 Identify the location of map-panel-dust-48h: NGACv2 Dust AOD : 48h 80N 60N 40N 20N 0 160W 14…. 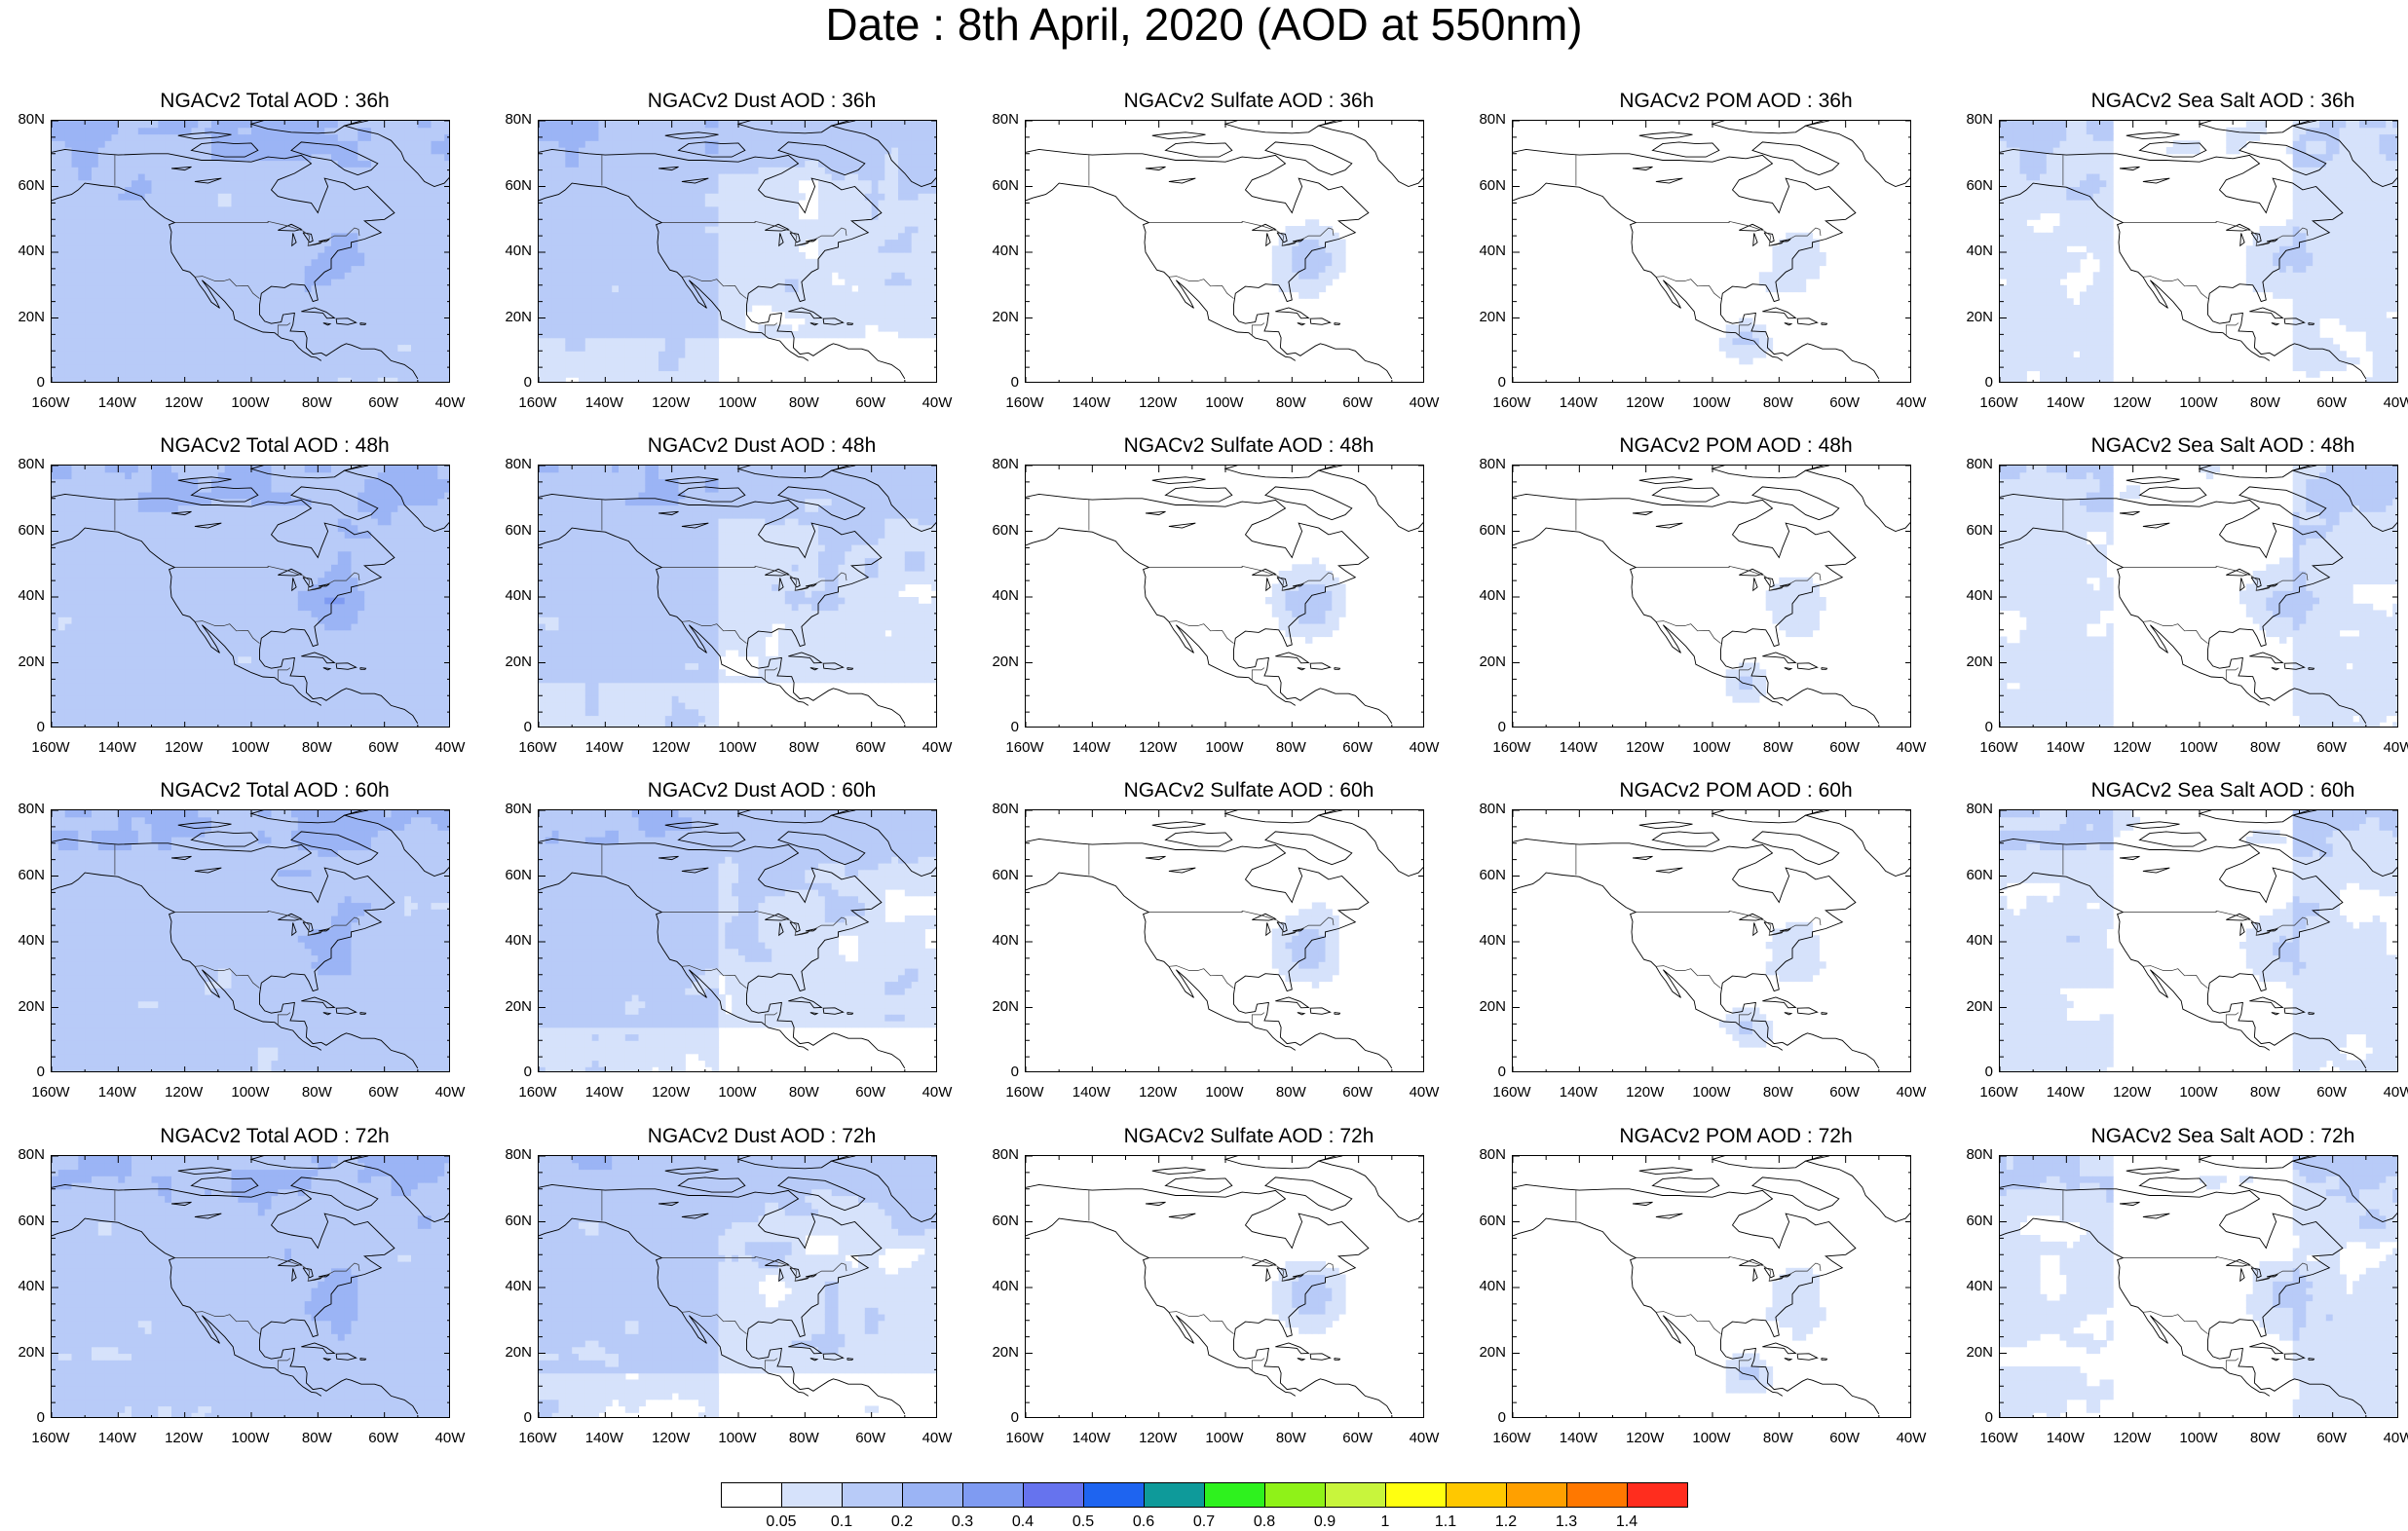
(745, 615).